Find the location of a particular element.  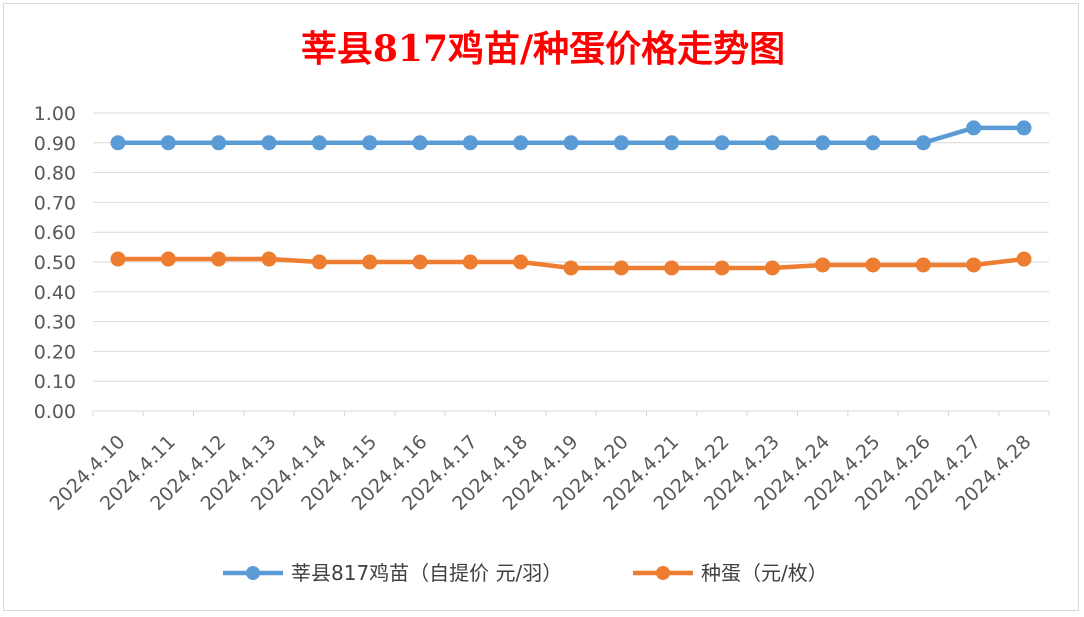

y-tick-label: 0.50 is located at coordinates (55, 263).